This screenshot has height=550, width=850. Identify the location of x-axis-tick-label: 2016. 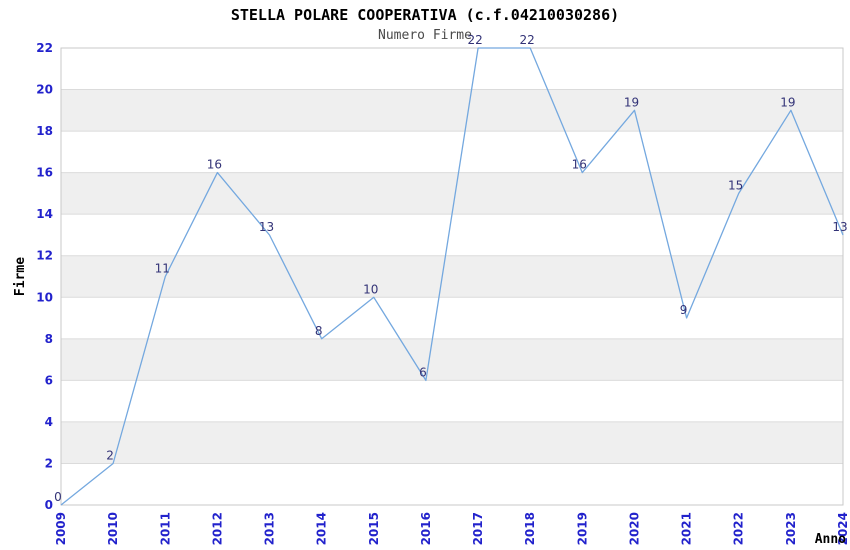
(426, 528).